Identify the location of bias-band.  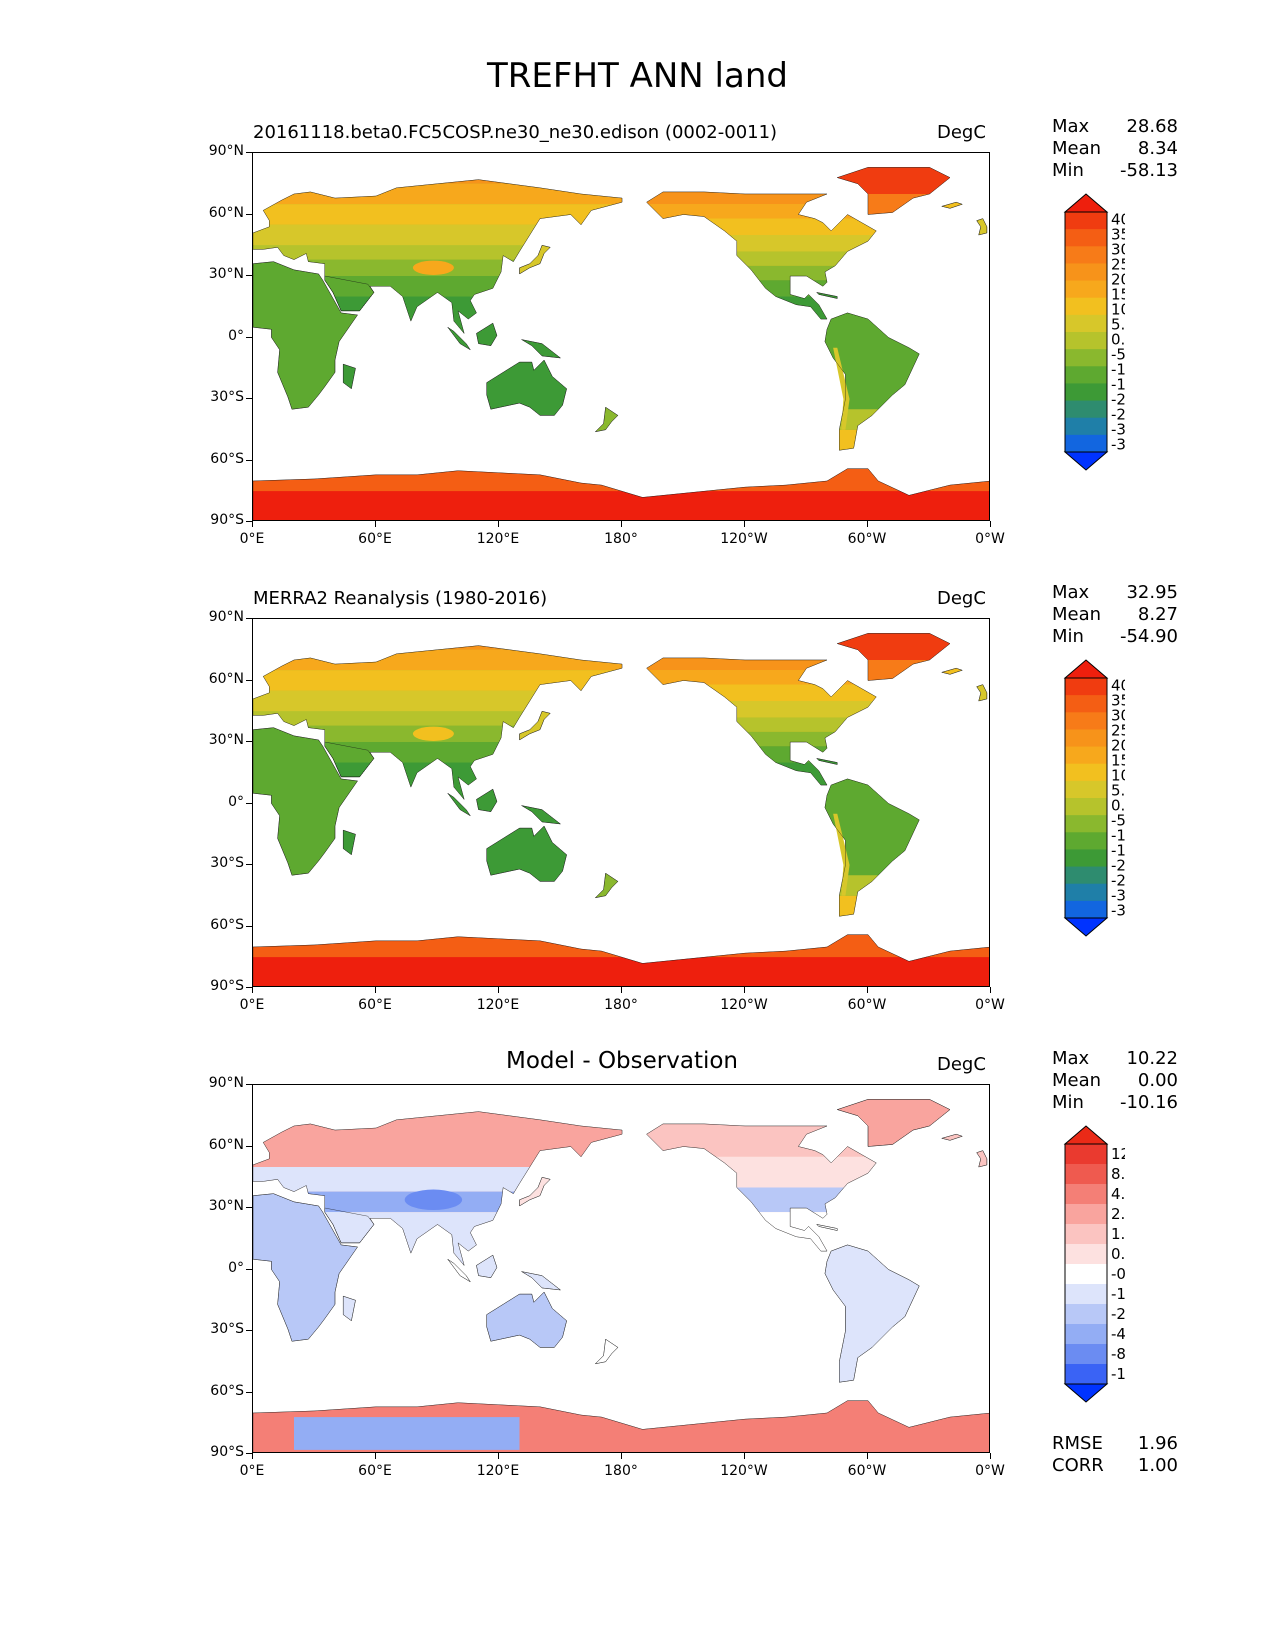
(437, 1179).